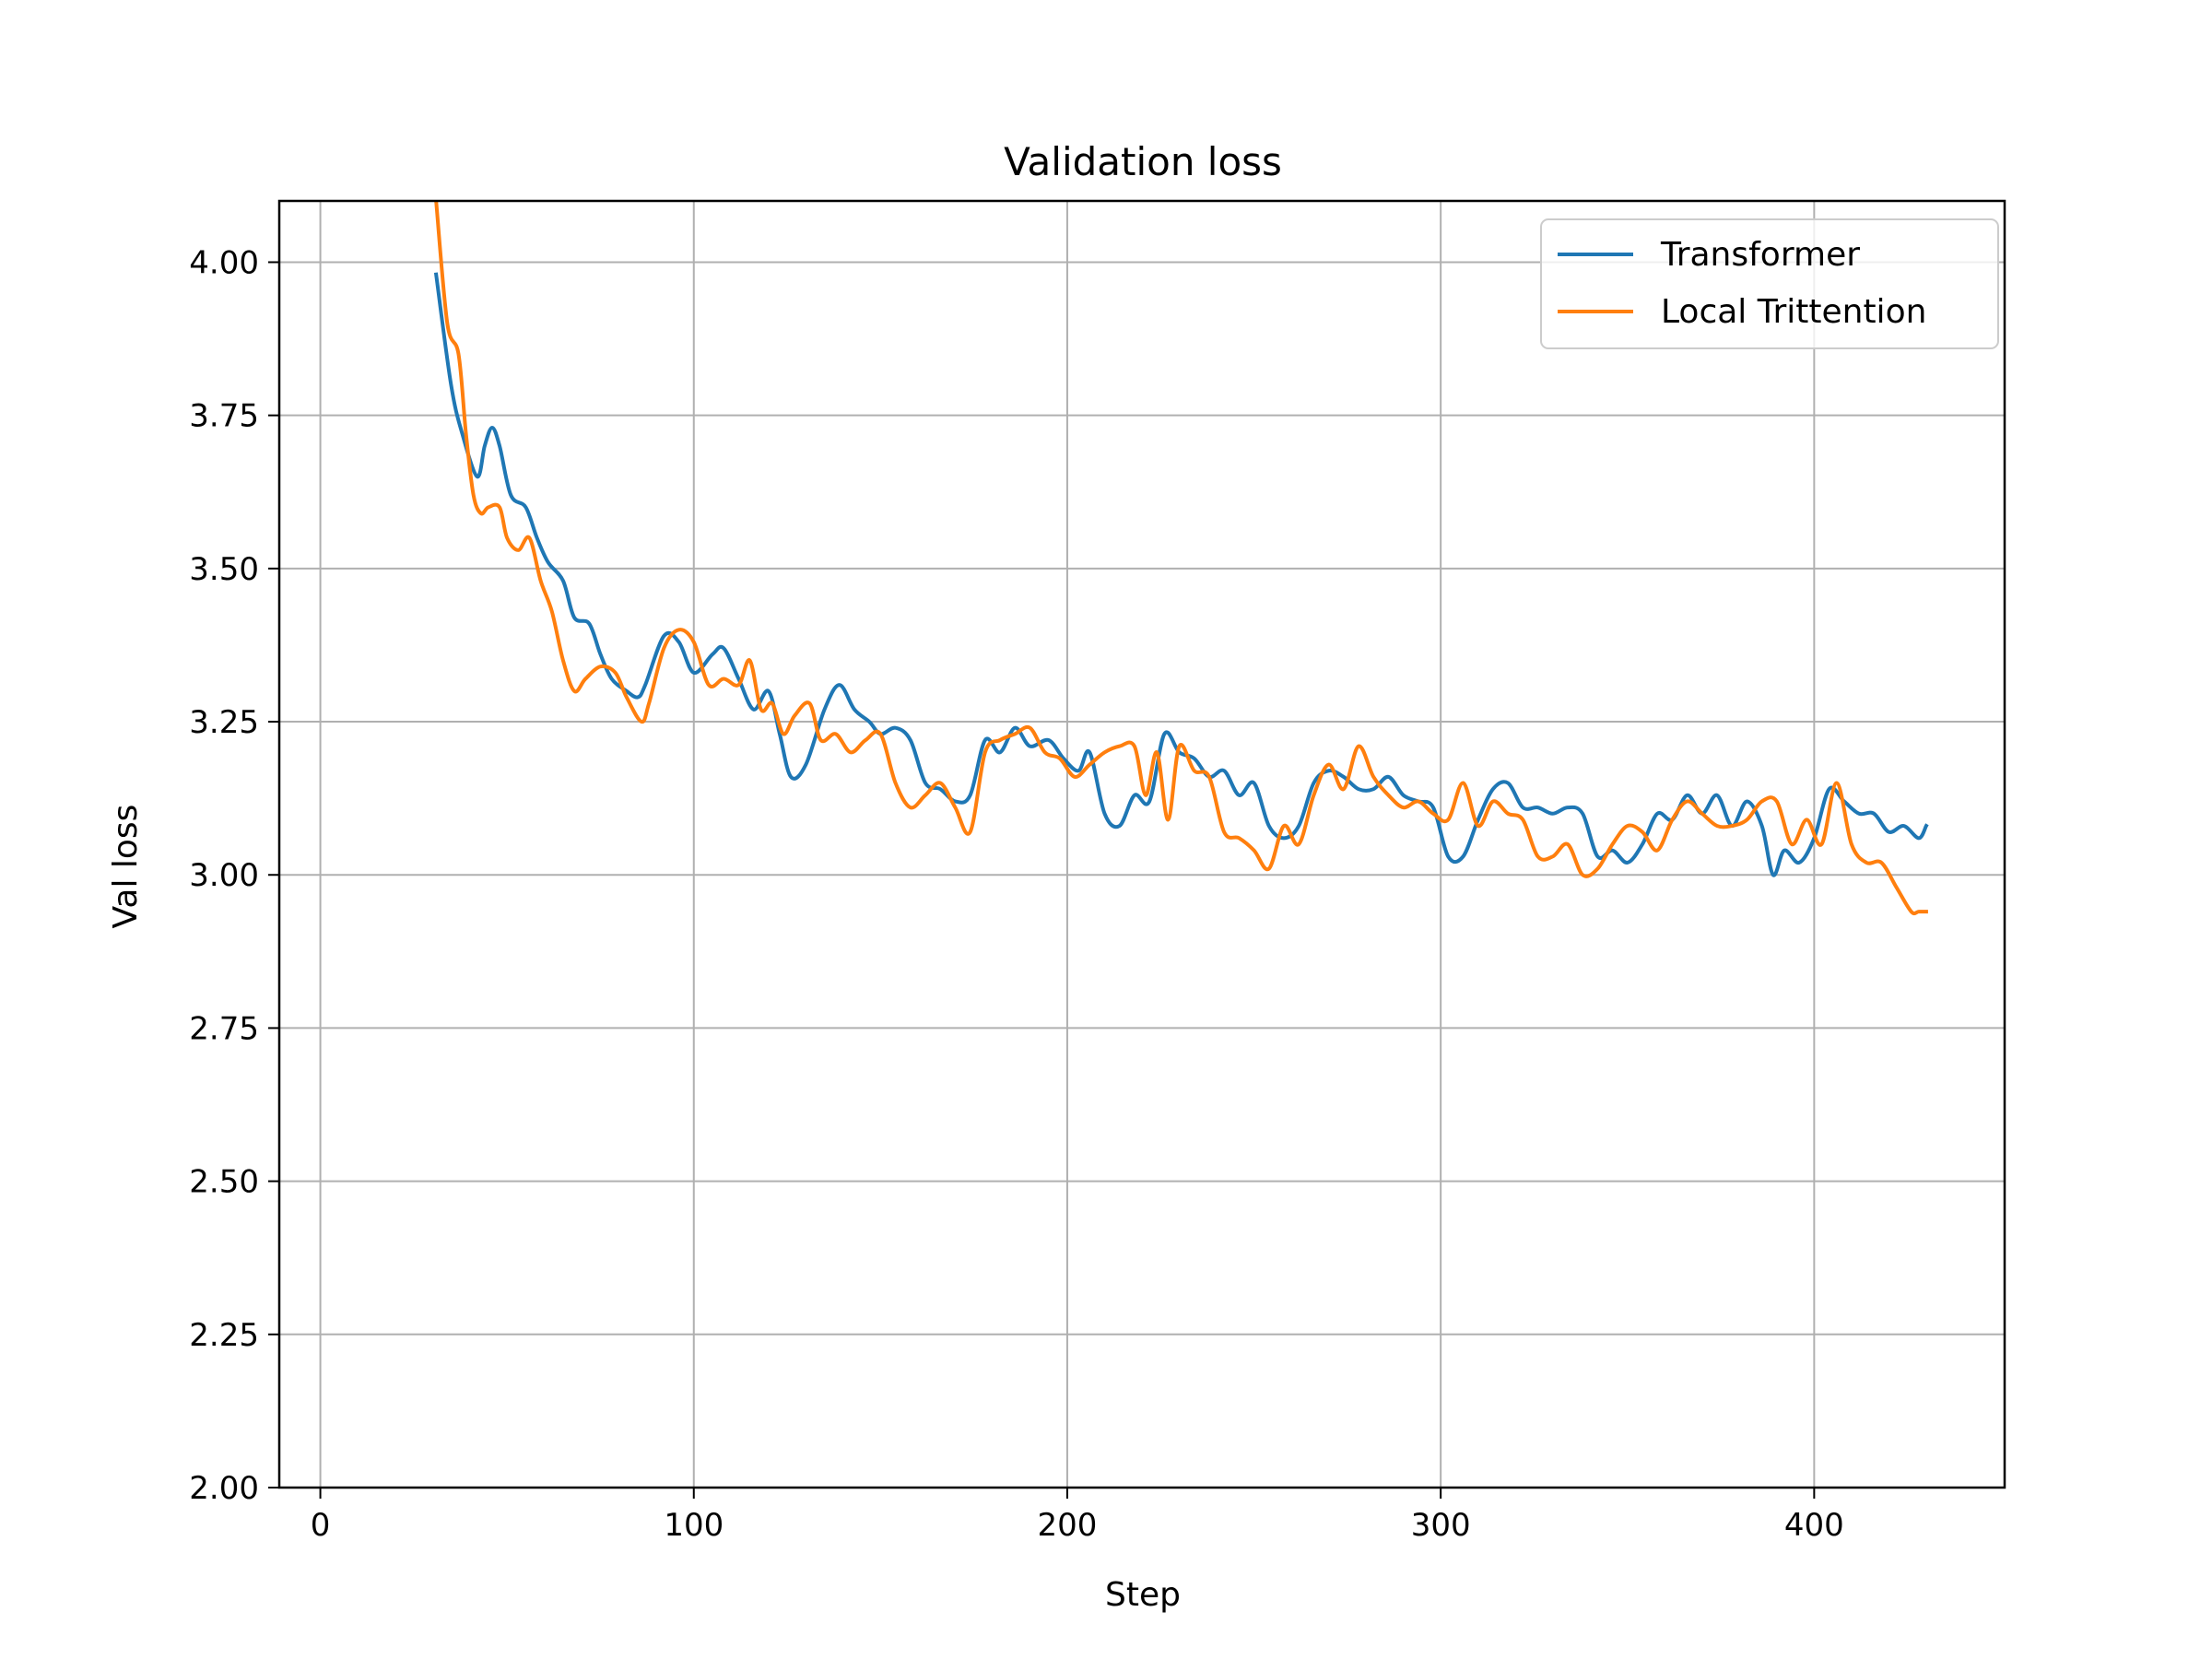 The width and height of the screenshot is (2212, 1659). What do you see at coordinates (1793, 312) in the screenshot?
I see `legend-label-local-trittention: Local Trittention` at bounding box center [1793, 312].